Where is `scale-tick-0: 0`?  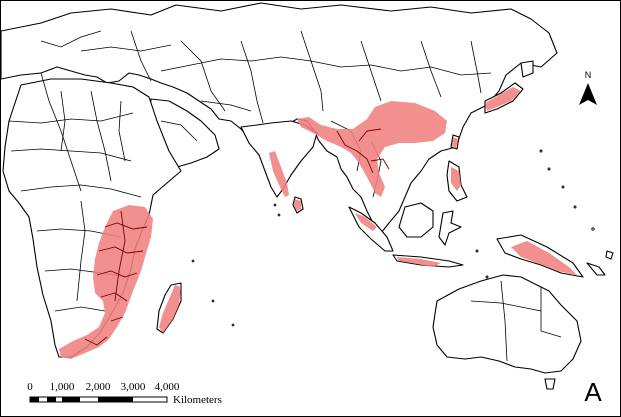
scale-tick-0: 0 is located at coordinates (30, 387).